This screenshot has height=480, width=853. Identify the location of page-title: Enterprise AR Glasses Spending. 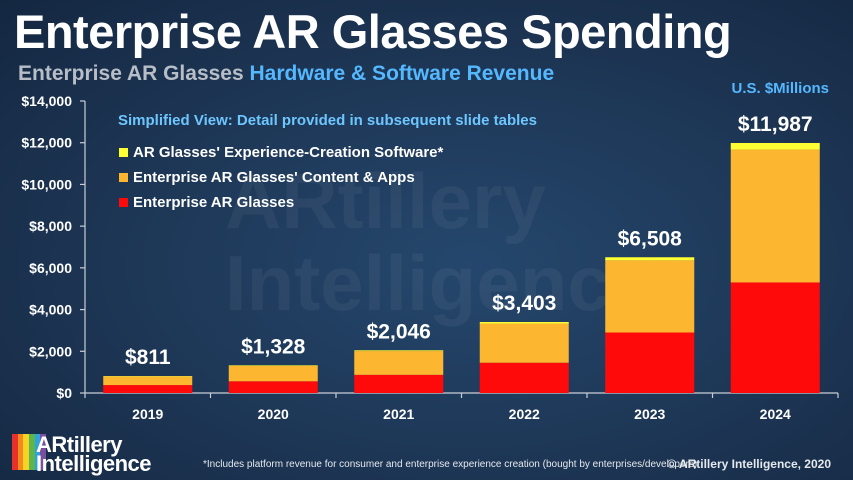
(373, 31).